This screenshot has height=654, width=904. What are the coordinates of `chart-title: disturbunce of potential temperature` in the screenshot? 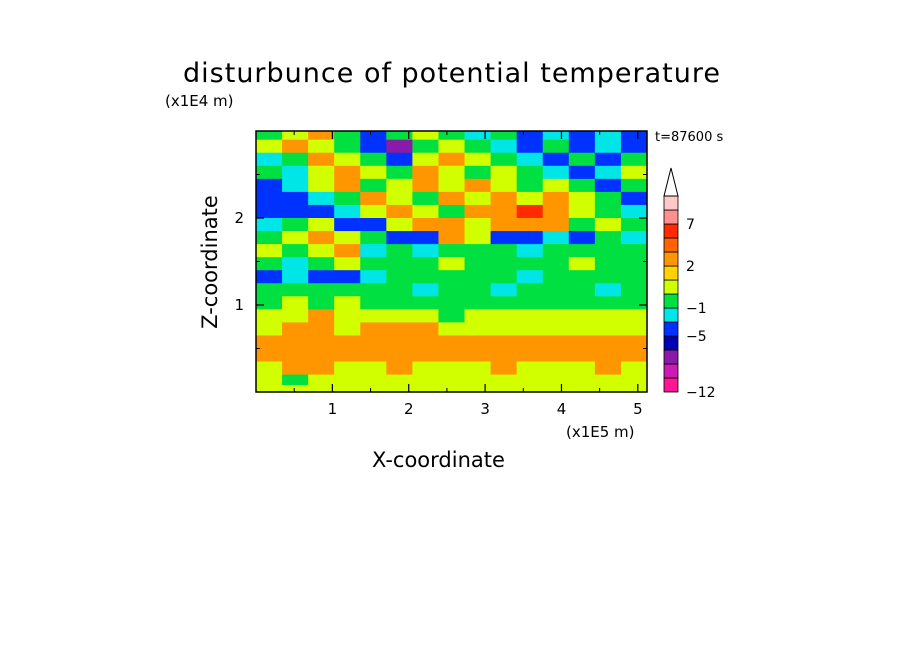 It's located at (452, 73).